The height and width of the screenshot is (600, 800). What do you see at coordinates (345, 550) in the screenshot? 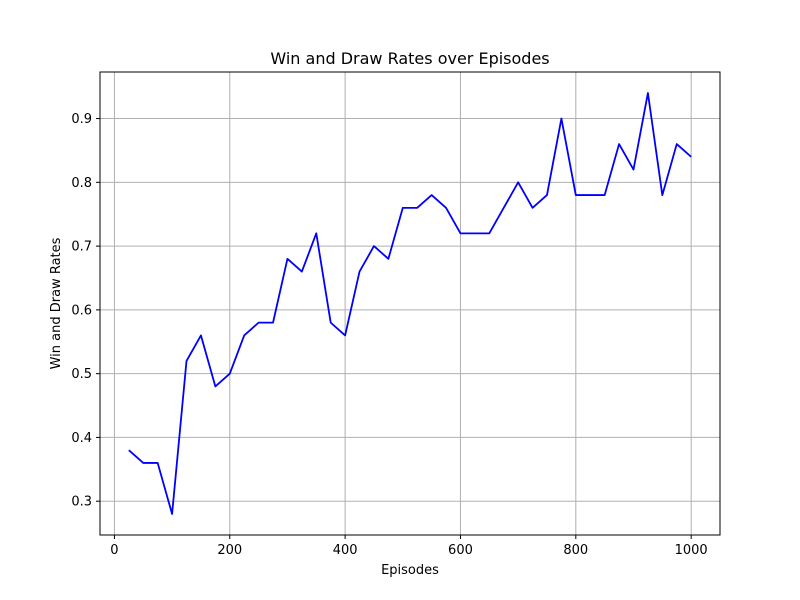
I see `x-tick-label: 400` at bounding box center [345, 550].